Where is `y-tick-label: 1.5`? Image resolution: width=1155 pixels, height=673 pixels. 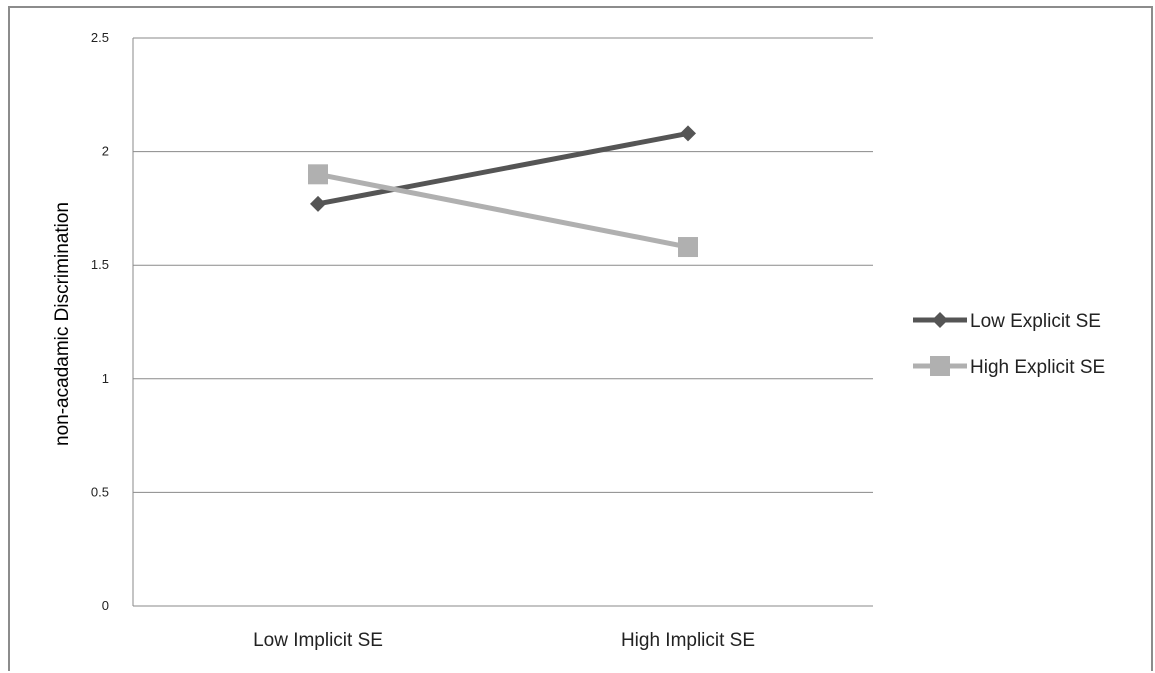
y-tick-label: 1.5 is located at coordinates (100, 264).